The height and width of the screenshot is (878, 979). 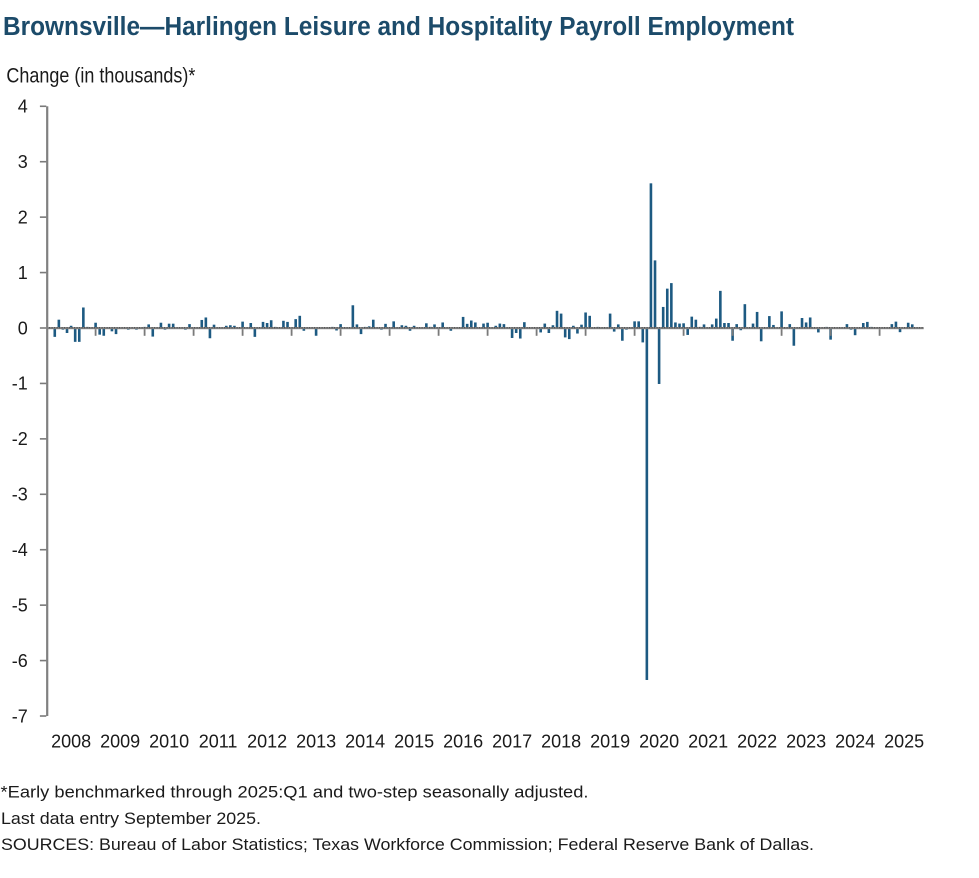 I want to click on svg-text: 4, so click(x=23, y=107).